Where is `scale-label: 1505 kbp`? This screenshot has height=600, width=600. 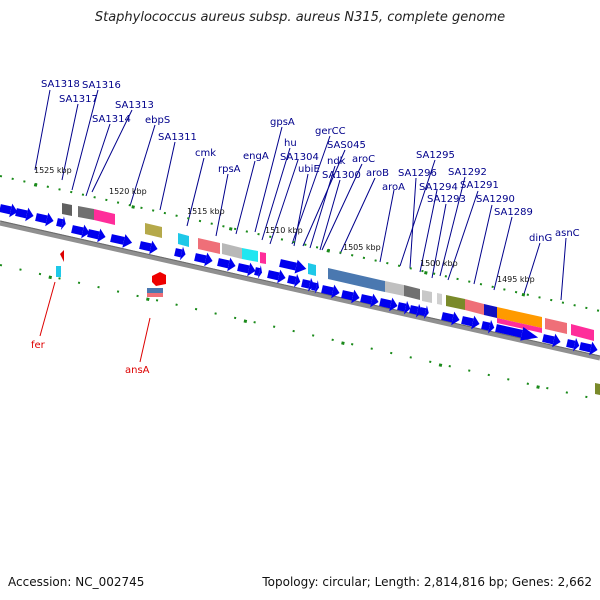 scale-label: 1505 kbp is located at coordinates (362, 247).